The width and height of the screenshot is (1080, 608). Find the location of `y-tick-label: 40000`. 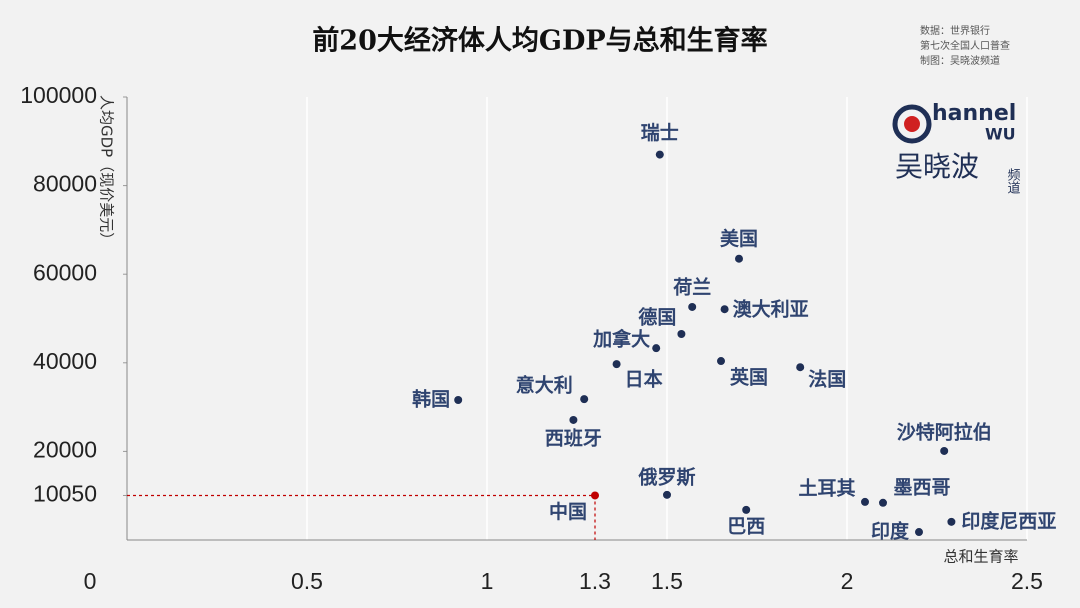

y-tick-label: 40000 is located at coordinates (65, 361).